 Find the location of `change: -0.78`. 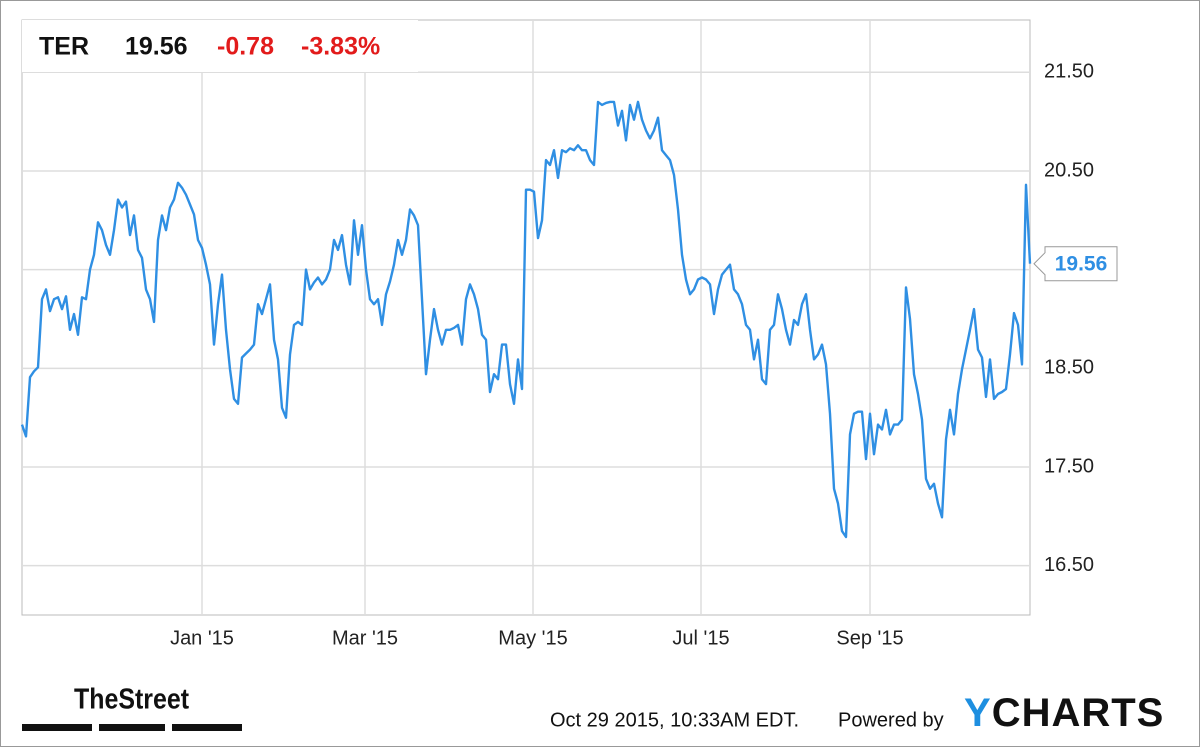

change: -0.78 is located at coordinates (245, 47).